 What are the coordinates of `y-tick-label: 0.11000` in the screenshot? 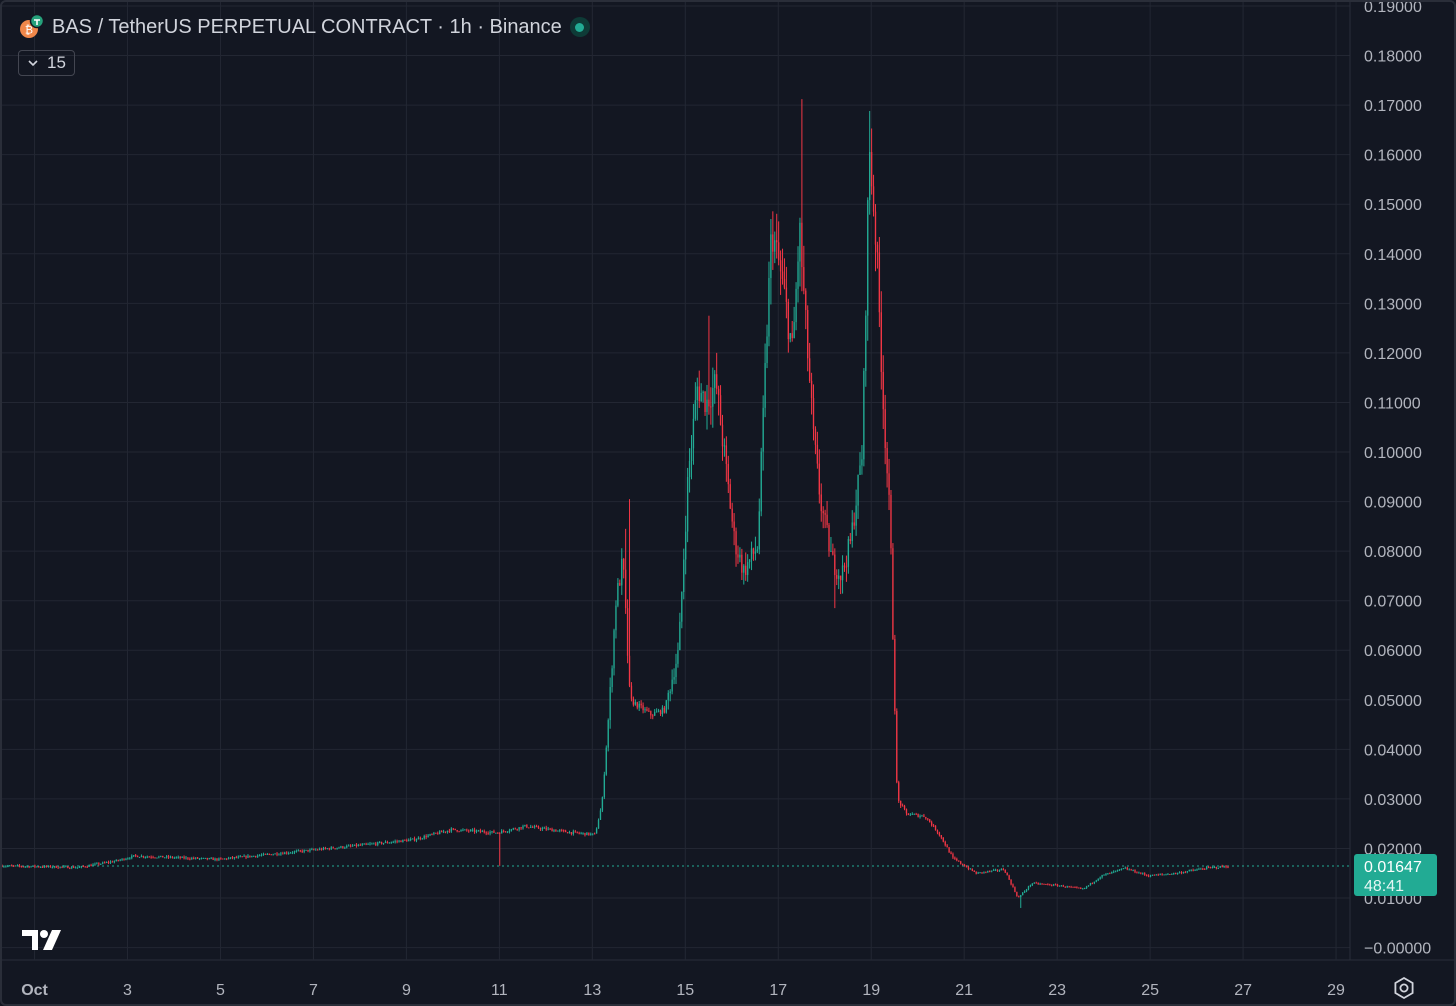 It's located at (1392, 403).